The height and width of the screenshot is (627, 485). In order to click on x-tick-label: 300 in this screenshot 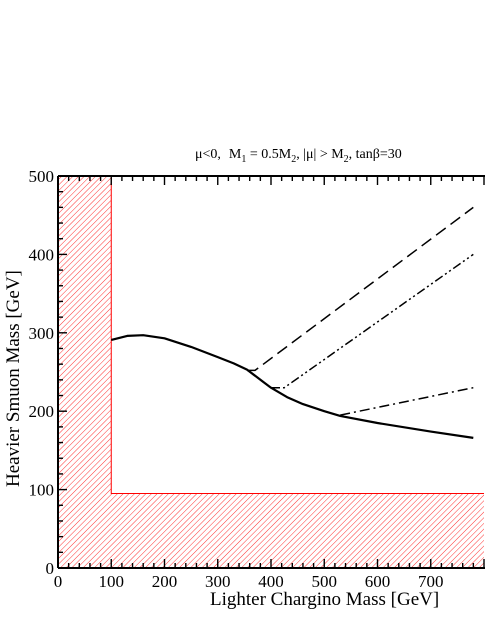, I will do `click(218, 581)`.